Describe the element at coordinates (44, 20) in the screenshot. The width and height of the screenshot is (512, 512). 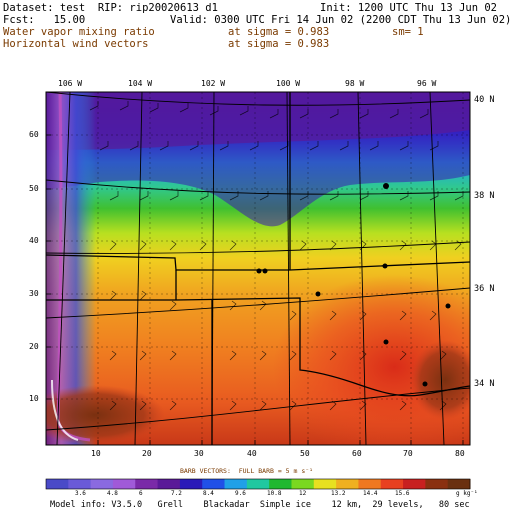
I see `forecast-hour-label: Fcst: 15.00` at that location.